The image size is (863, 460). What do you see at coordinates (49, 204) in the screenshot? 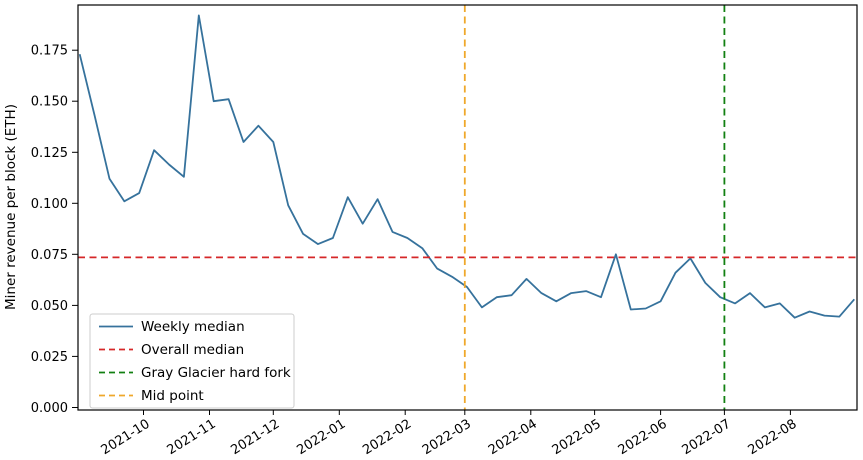
I see `y-tick-label: 0.100` at bounding box center [49, 204].